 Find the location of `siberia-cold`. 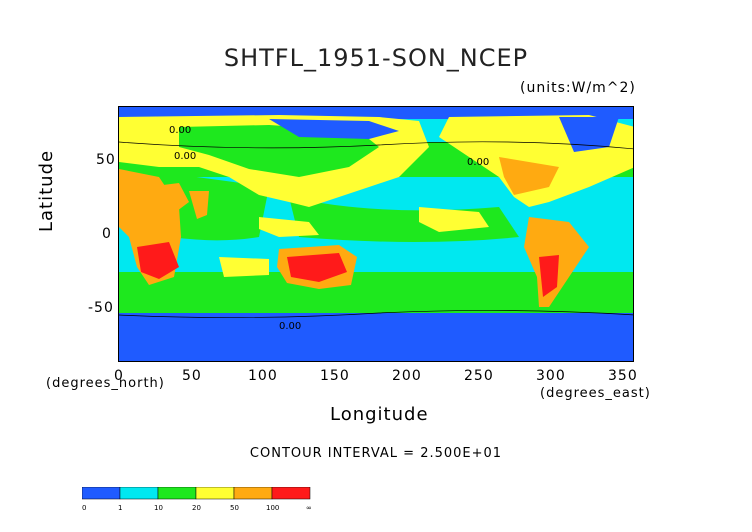

siberia-cold is located at coordinates (334, 129).